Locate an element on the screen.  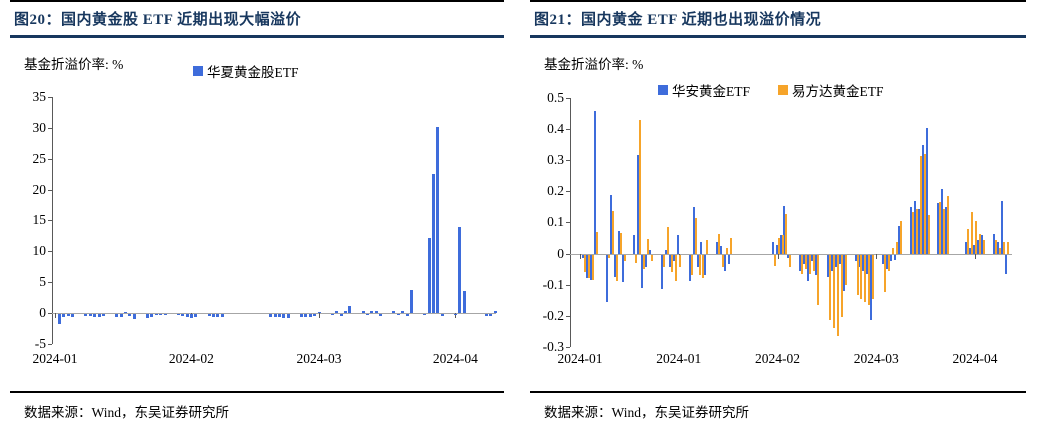
x-axis-tick-label: 2024-01 is located at coordinates (679, 358).